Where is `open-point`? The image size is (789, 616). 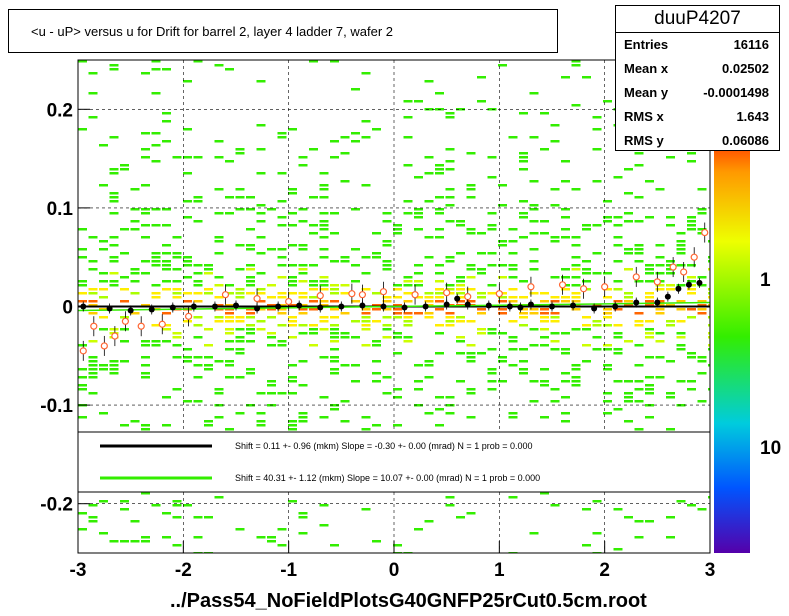
open-point is located at coordinates (447, 293).